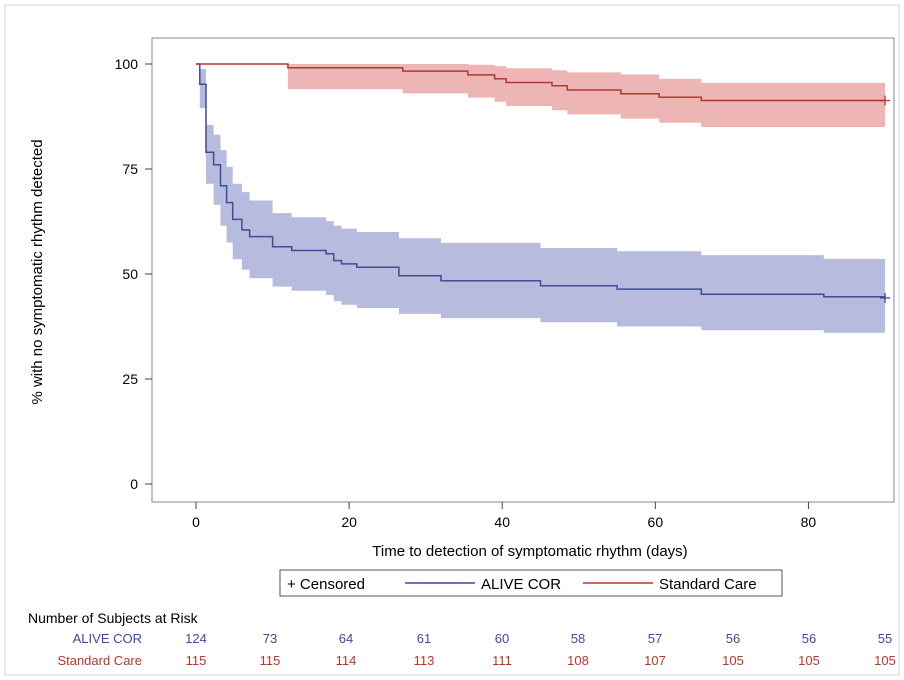  Describe the element at coordinates (130, 274) in the screenshot. I see `y-tick-label: 50` at that location.